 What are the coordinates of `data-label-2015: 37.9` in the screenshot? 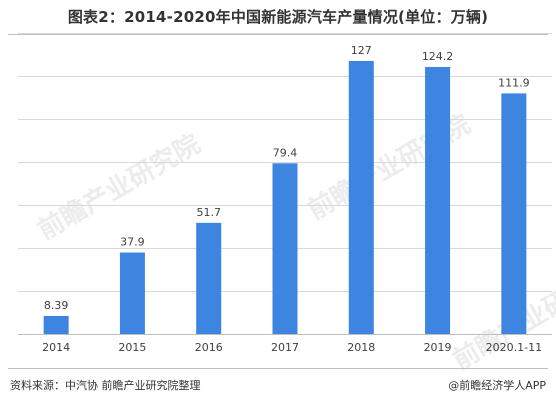 It's located at (132, 242).